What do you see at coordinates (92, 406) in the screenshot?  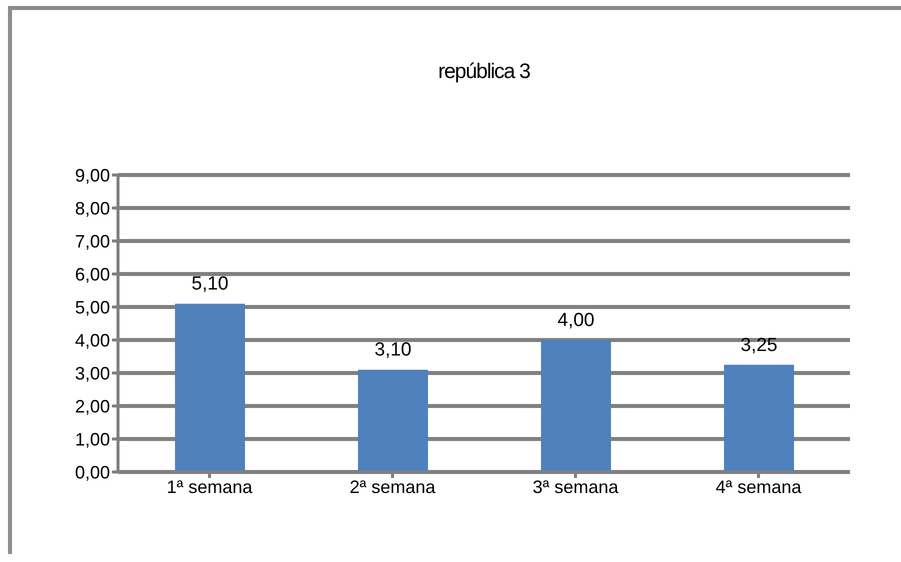 I see `y-tick-label: 2,00` at bounding box center [92, 406].